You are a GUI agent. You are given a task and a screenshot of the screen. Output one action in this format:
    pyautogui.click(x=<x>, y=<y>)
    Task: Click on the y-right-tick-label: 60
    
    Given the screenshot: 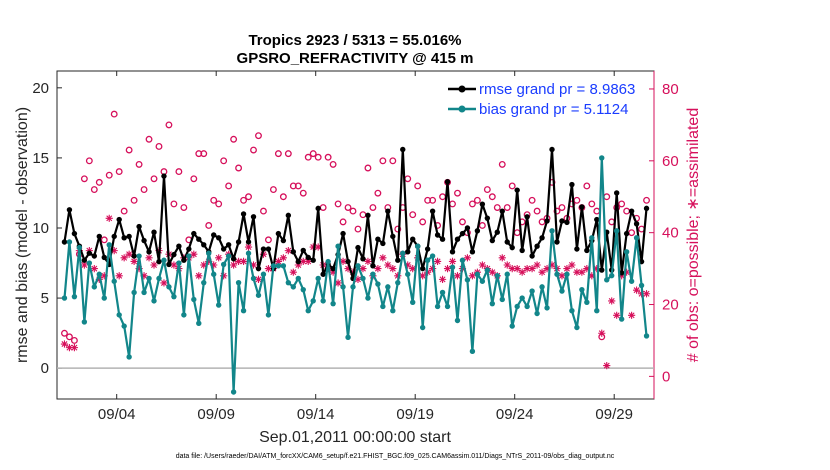 What is the action you would take?
    pyautogui.click(x=670, y=161)
    